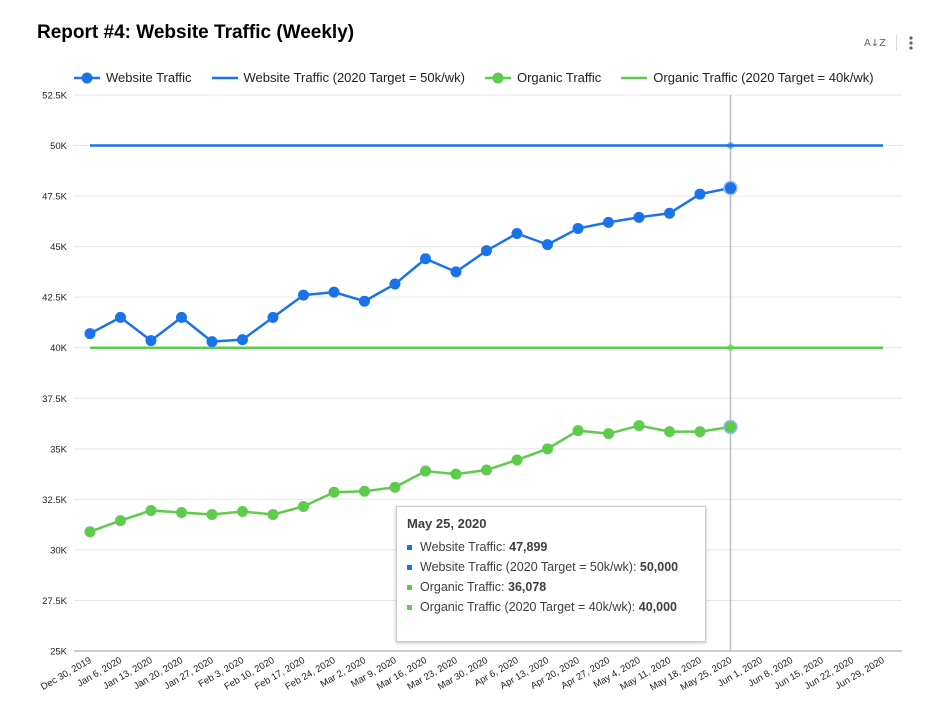 This screenshot has width=952, height=702. What do you see at coordinates (559, 77) in the screenshot?
I see `legend-label: Organic Traffic` at bounding box center [559, 77].